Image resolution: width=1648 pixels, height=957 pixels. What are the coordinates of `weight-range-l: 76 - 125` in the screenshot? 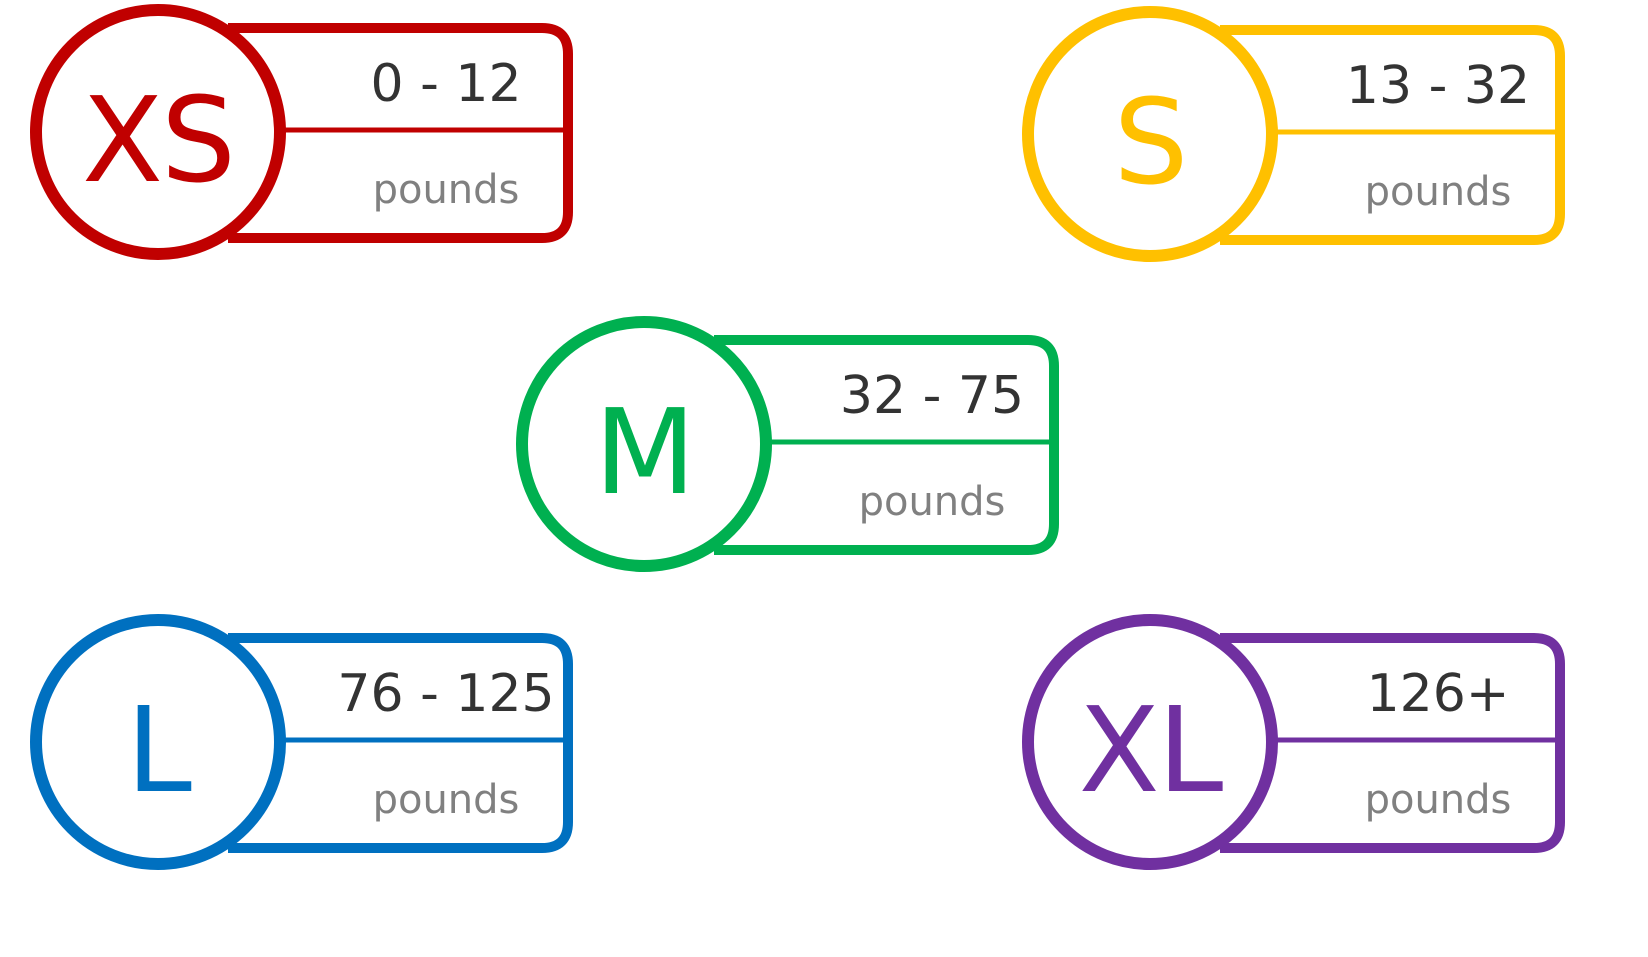 It's located at (446, 694).